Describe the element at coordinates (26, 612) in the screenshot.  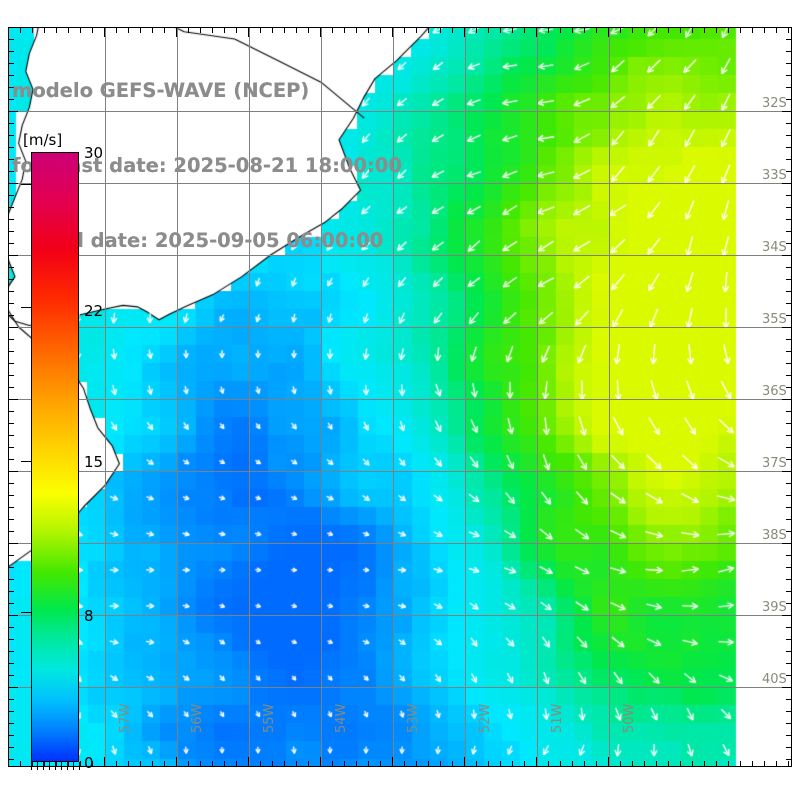
I see `colorbar-tick` at that location.